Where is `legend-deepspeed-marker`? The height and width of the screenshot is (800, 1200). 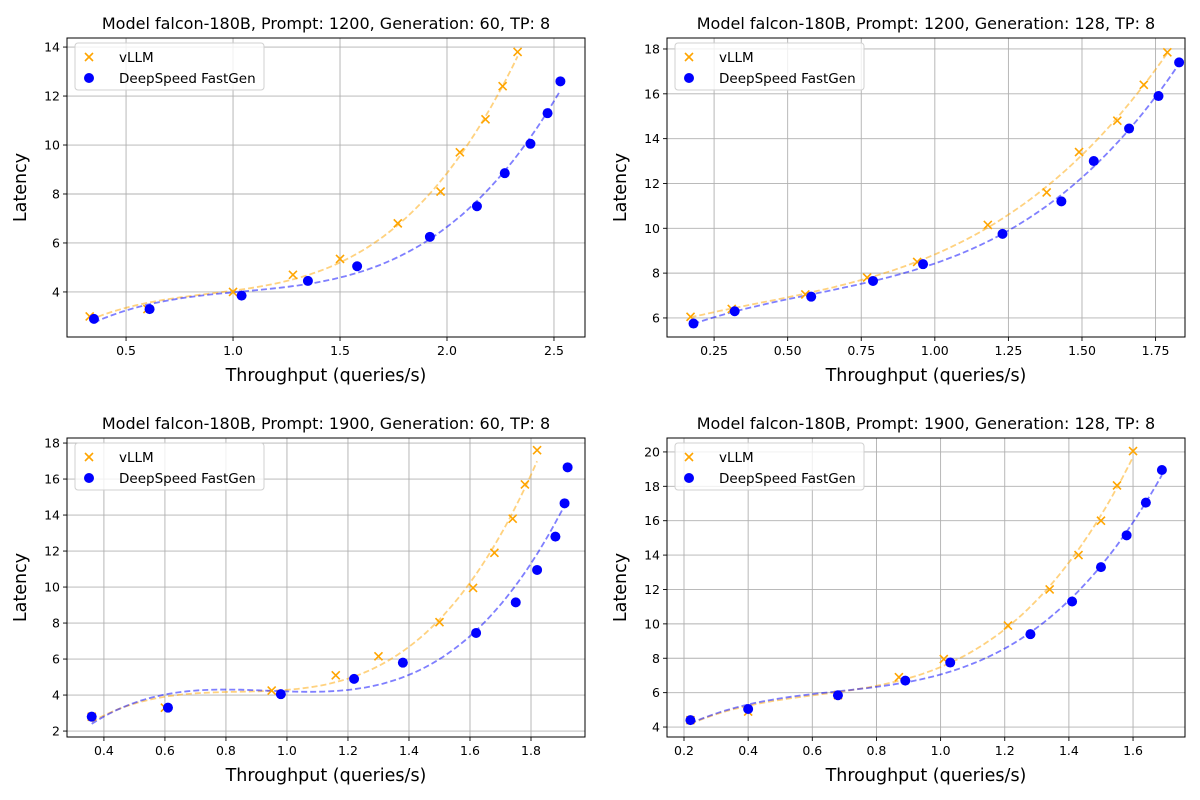
legend-deepspeed-marker is located at coordinates (689, 478).